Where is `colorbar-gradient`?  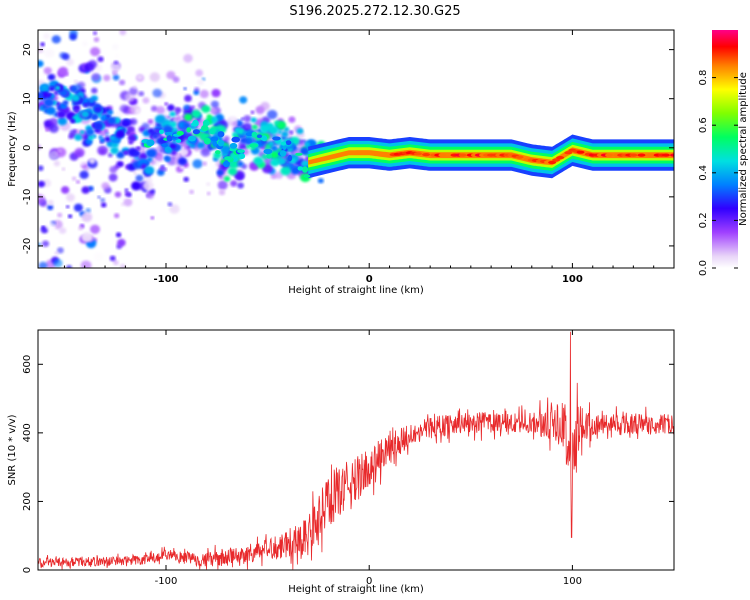
colorbar-gradient is located at coordinates (725, 149).